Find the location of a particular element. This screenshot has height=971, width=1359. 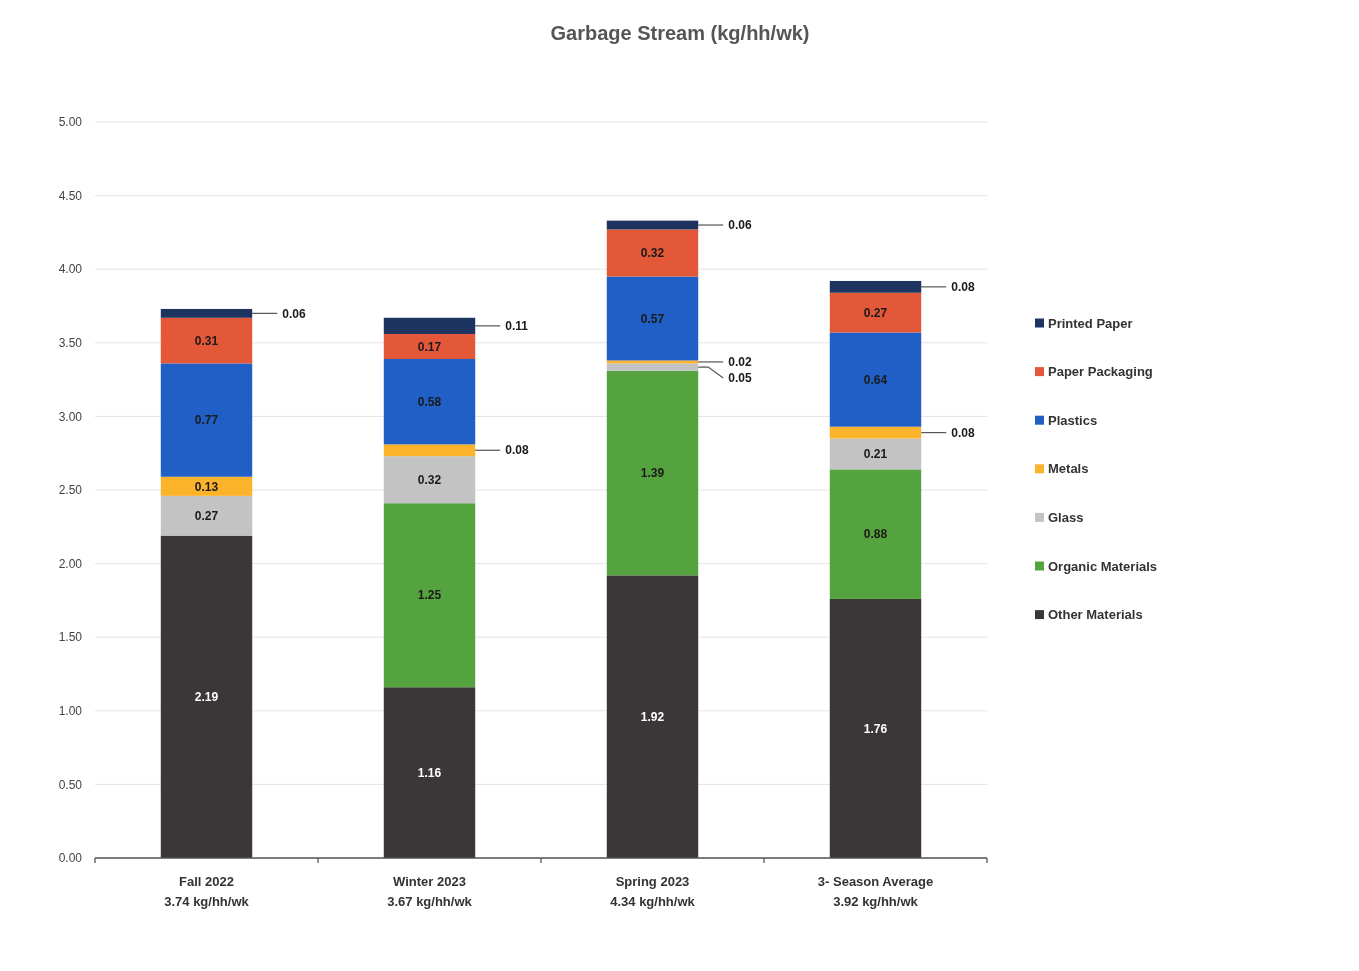

y-tick-label: 4.50 is located at coordinates (70, 195).